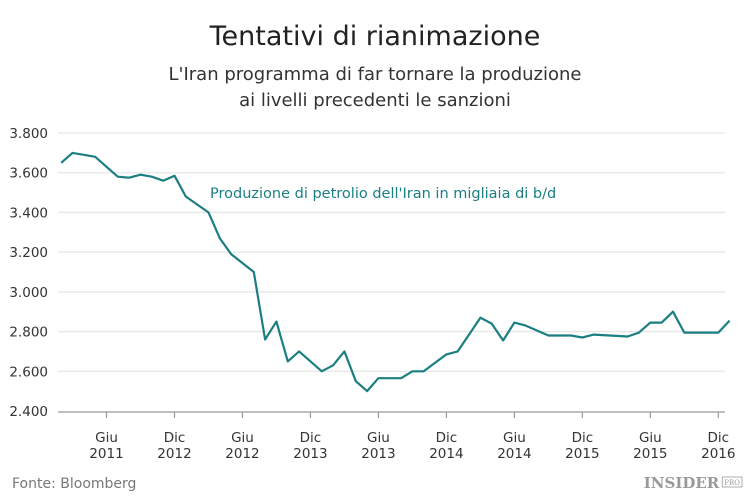 The width and height of the screenshot is (750, 504). What do you see at coordinates (718, 454) in the screenshot?
I see `x-tick-label-year: 2016` at bounding box center [718, 454].